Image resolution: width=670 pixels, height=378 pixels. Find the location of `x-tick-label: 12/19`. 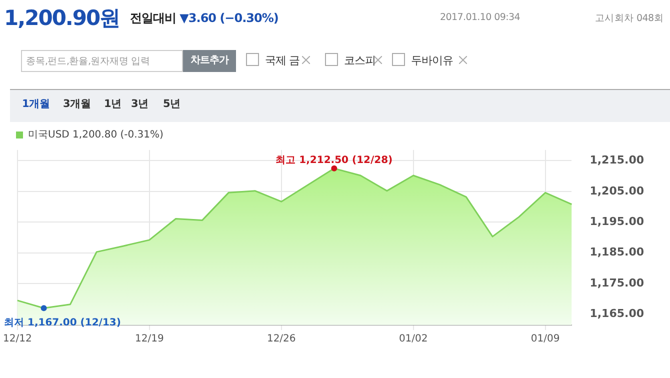

x-tick-label: 12/19 is located at coordinates (149, 339).